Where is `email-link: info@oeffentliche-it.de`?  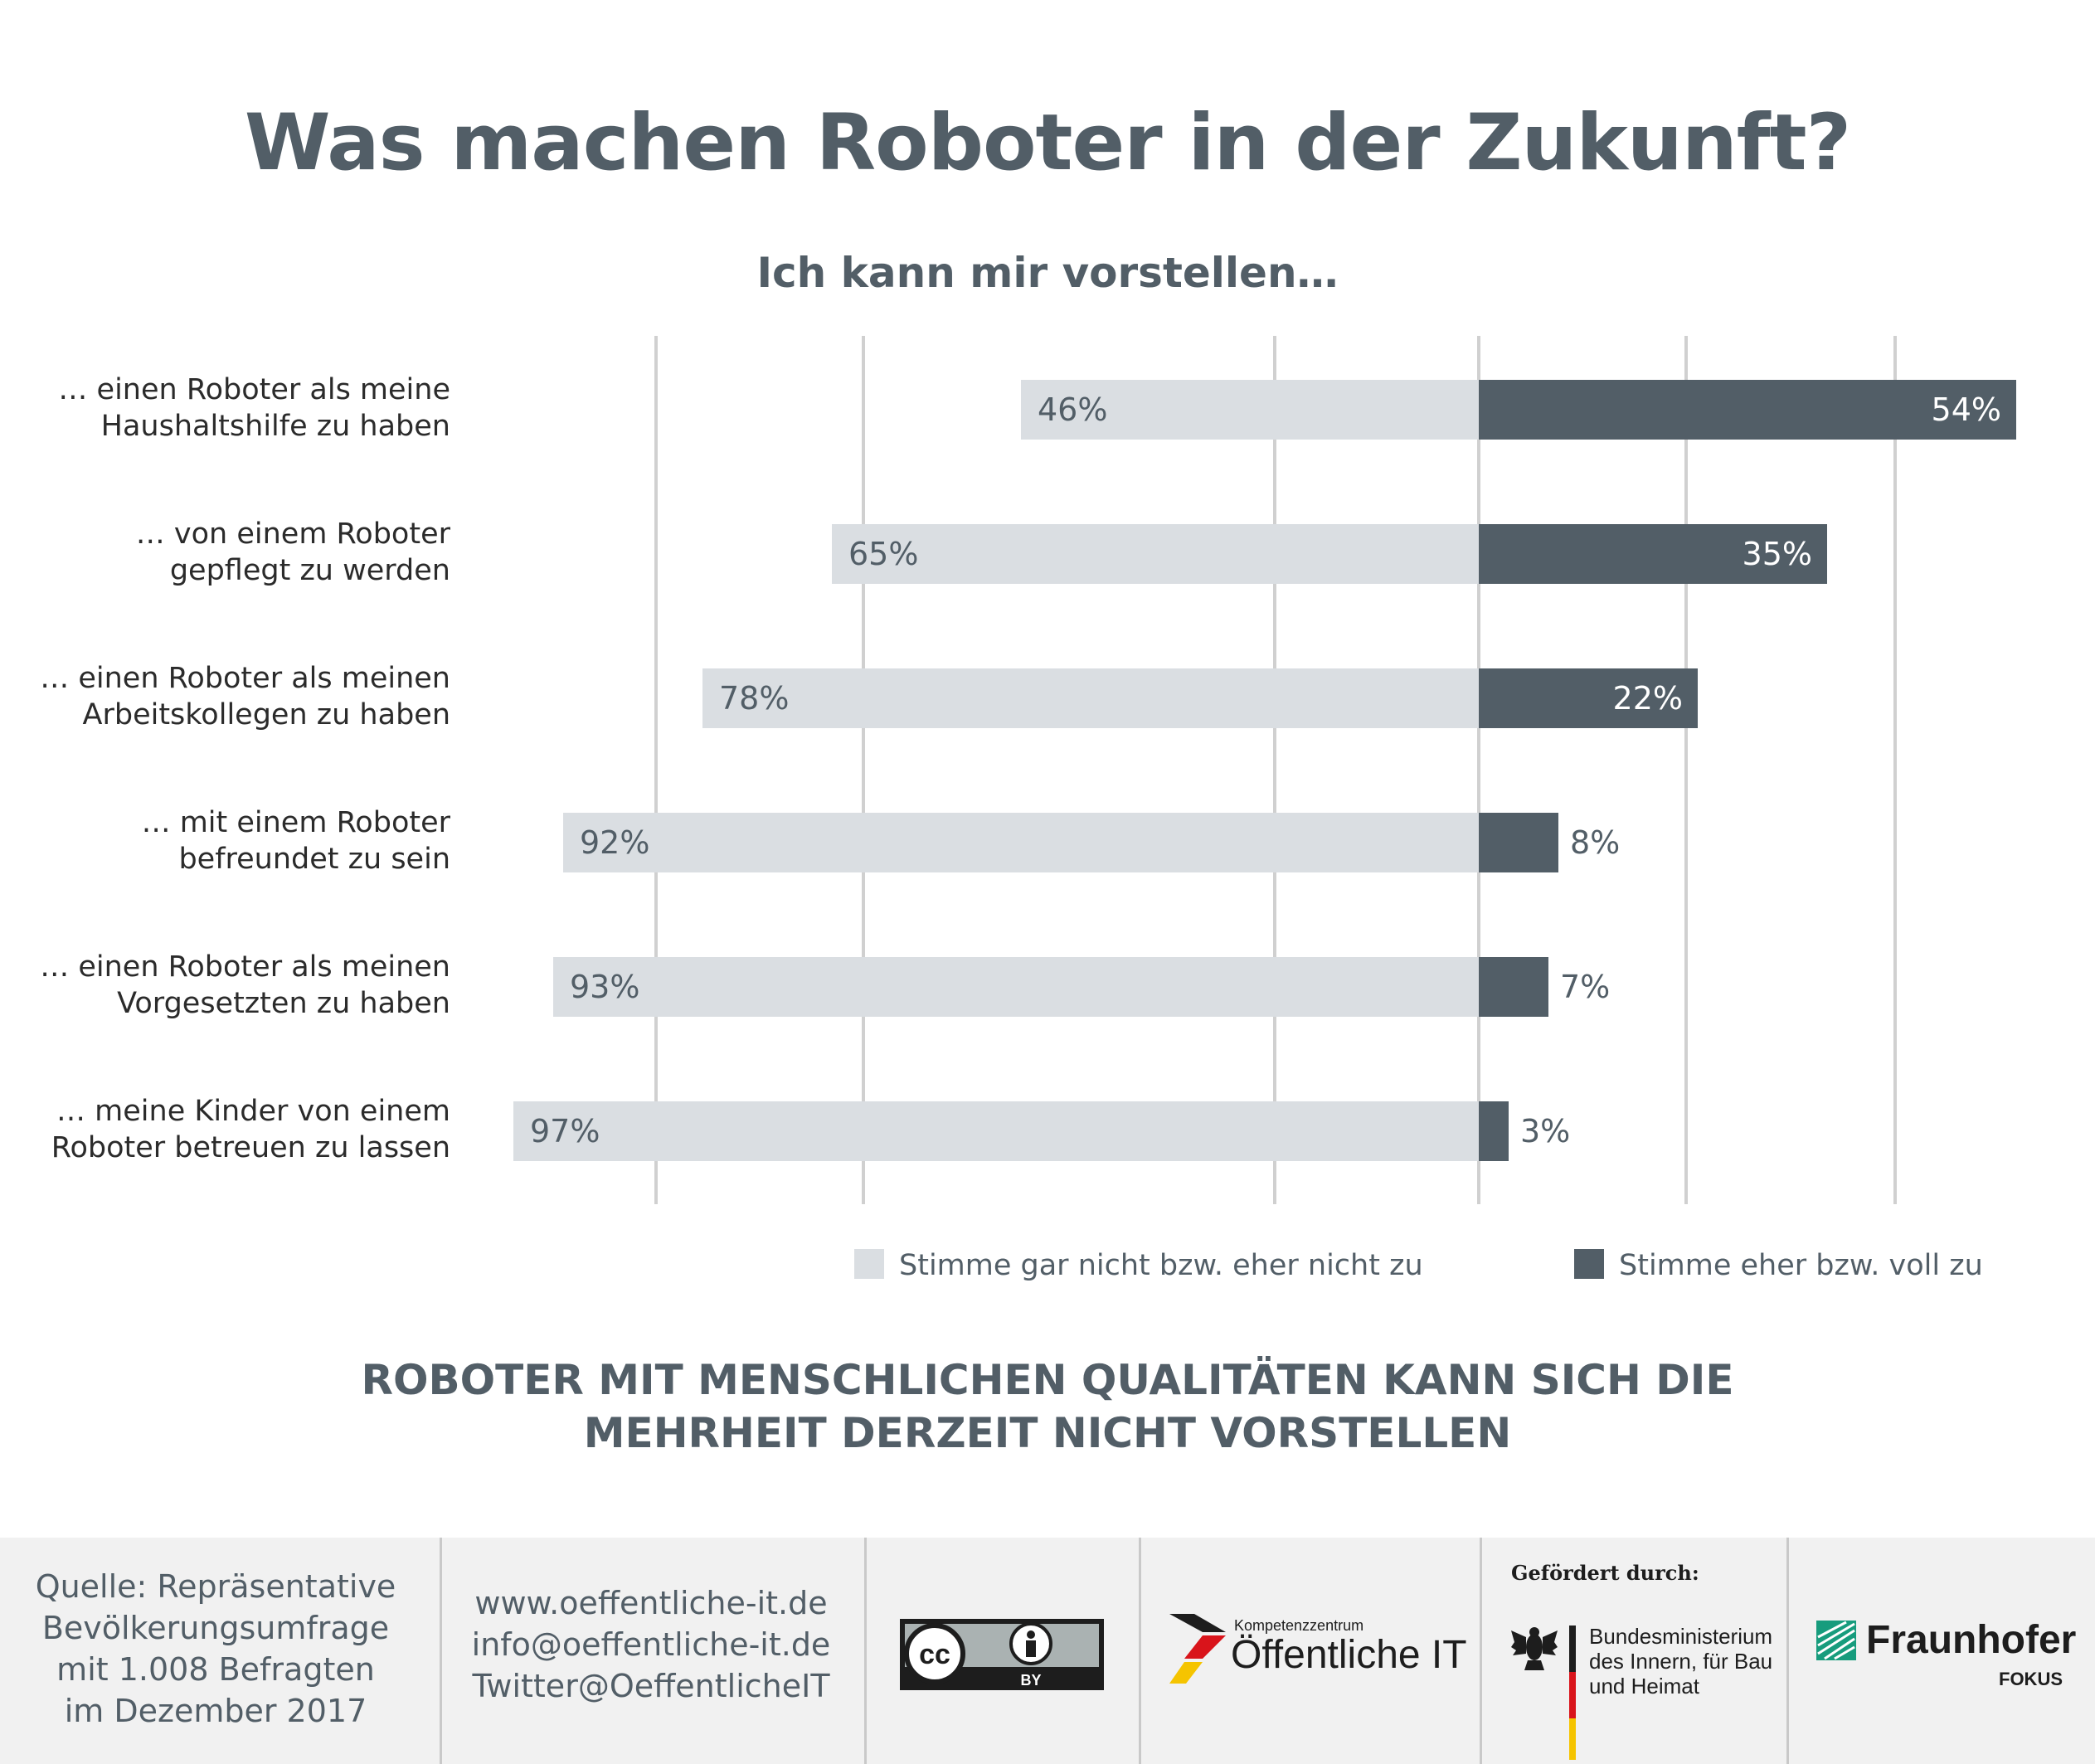 email-link: info@oeffentliche-it.de is located at coordinates (651, 1644).